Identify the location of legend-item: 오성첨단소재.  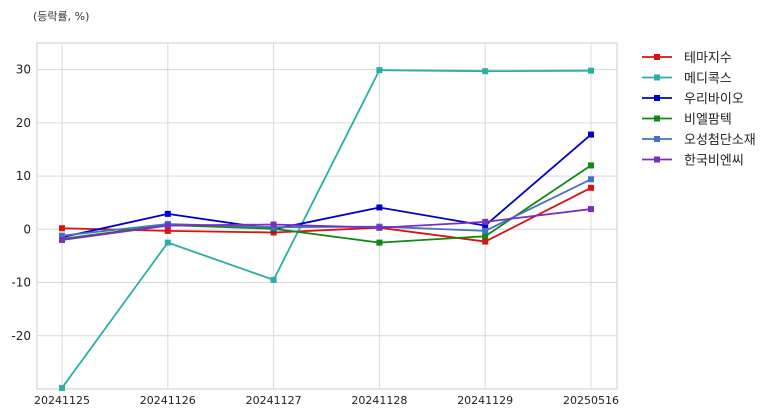
(699, 140).